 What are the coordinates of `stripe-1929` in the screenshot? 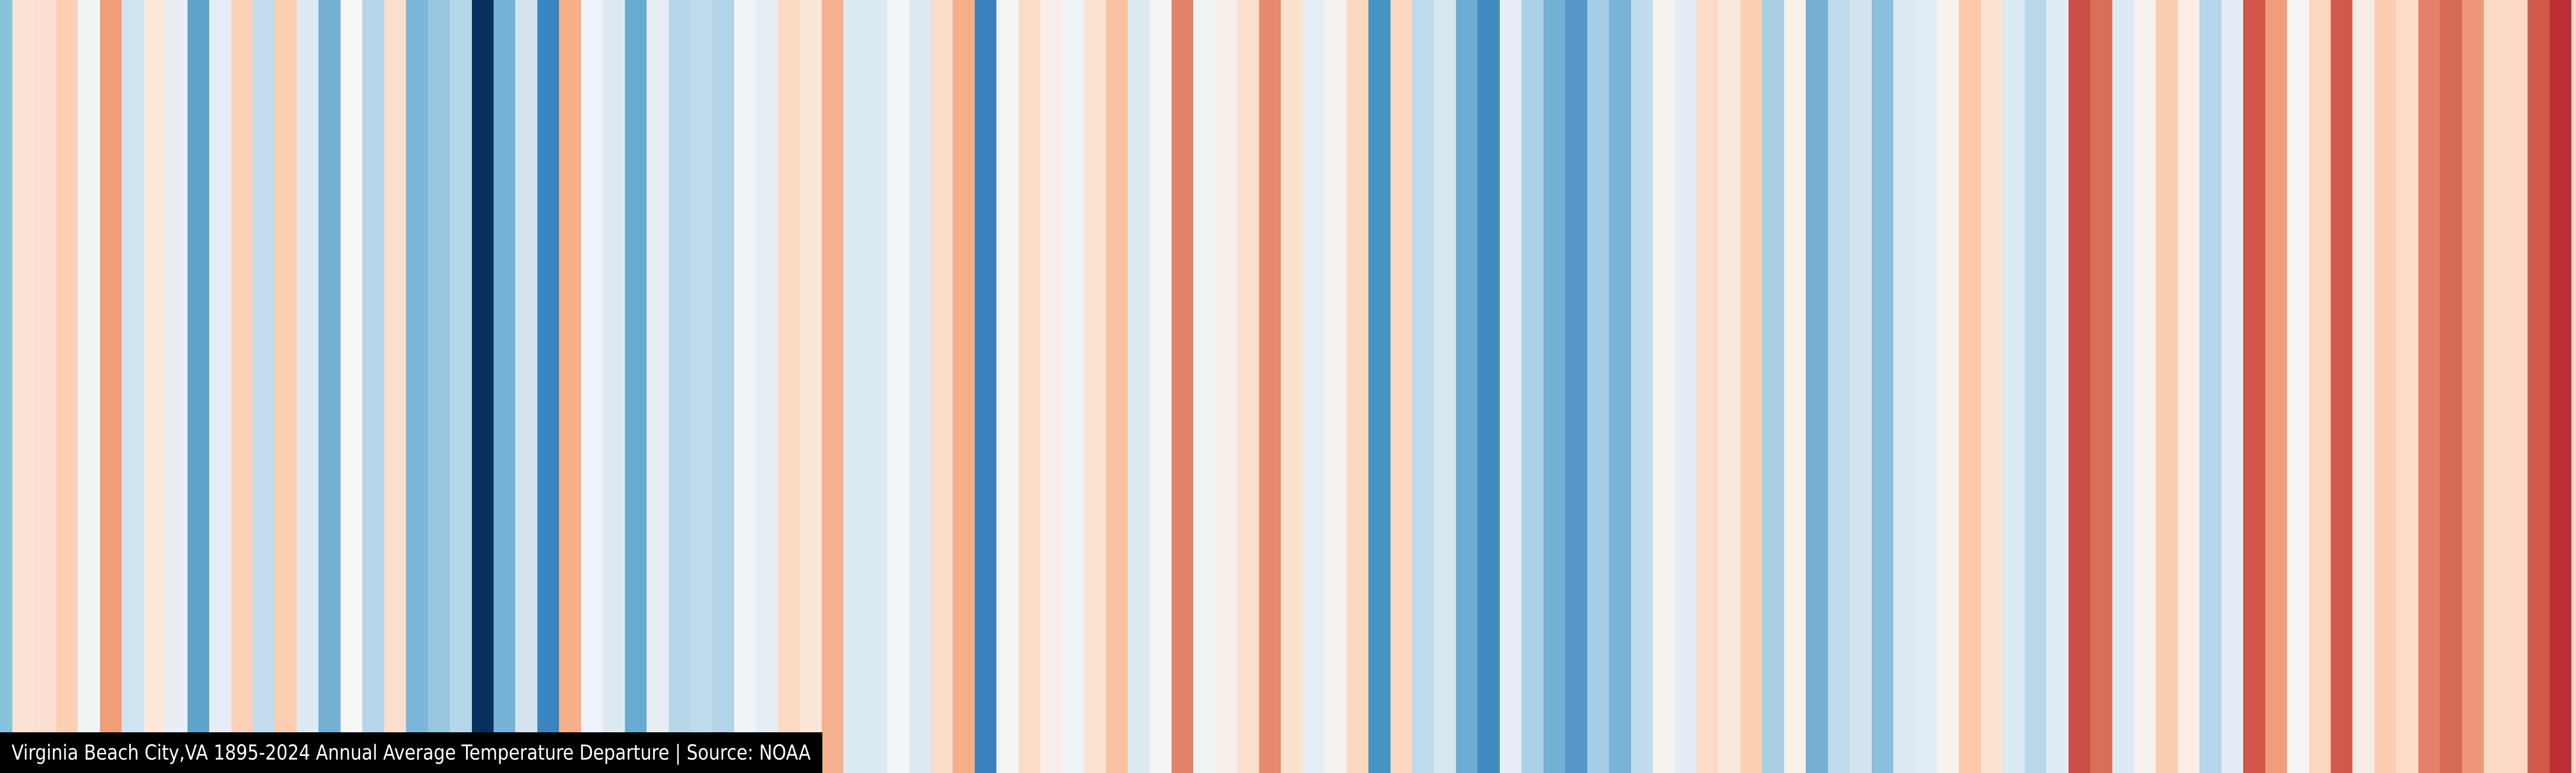 It's located at (745, 386).